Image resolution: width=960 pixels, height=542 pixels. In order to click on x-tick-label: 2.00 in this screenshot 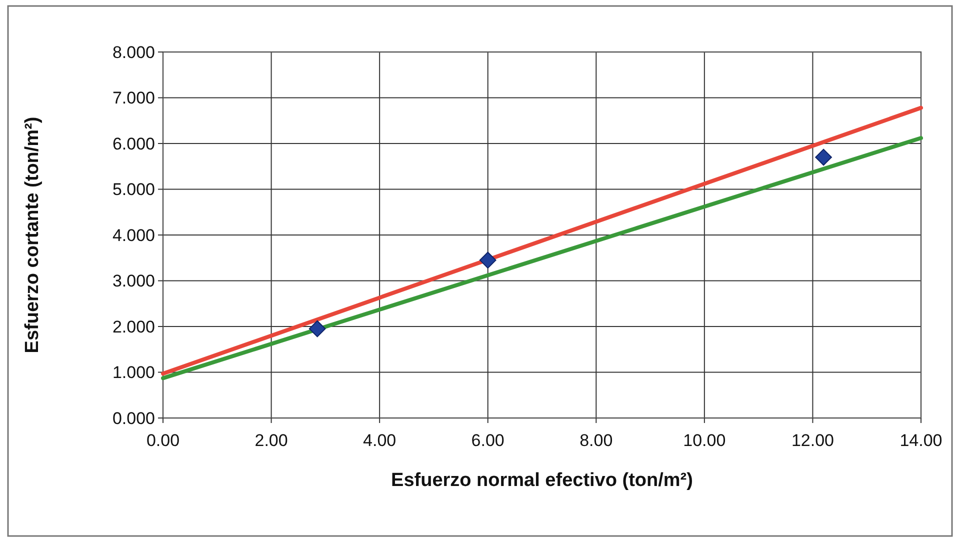, I will do `click(271, 440)`.